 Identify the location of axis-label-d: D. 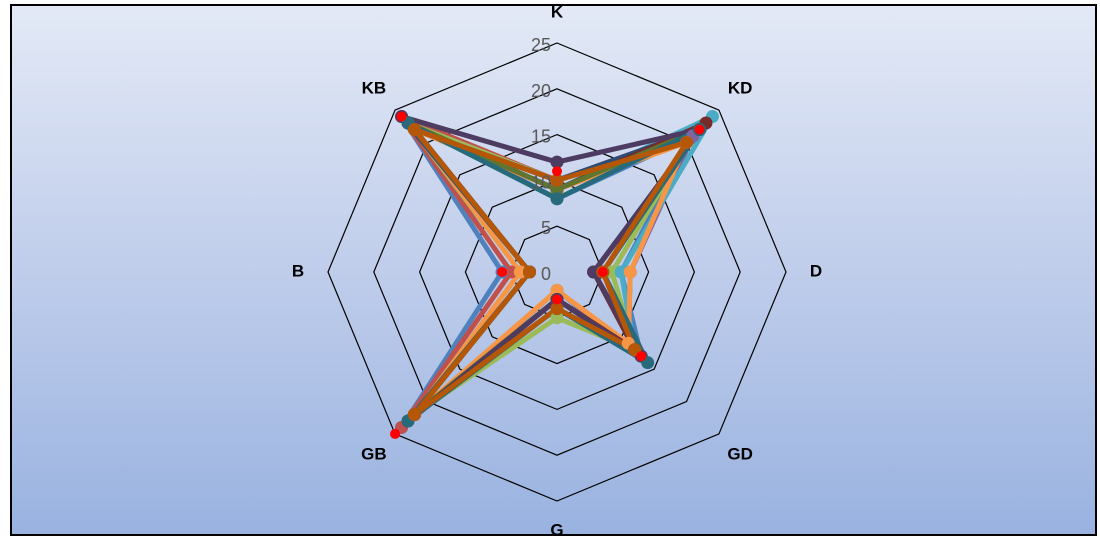
(816, 270).